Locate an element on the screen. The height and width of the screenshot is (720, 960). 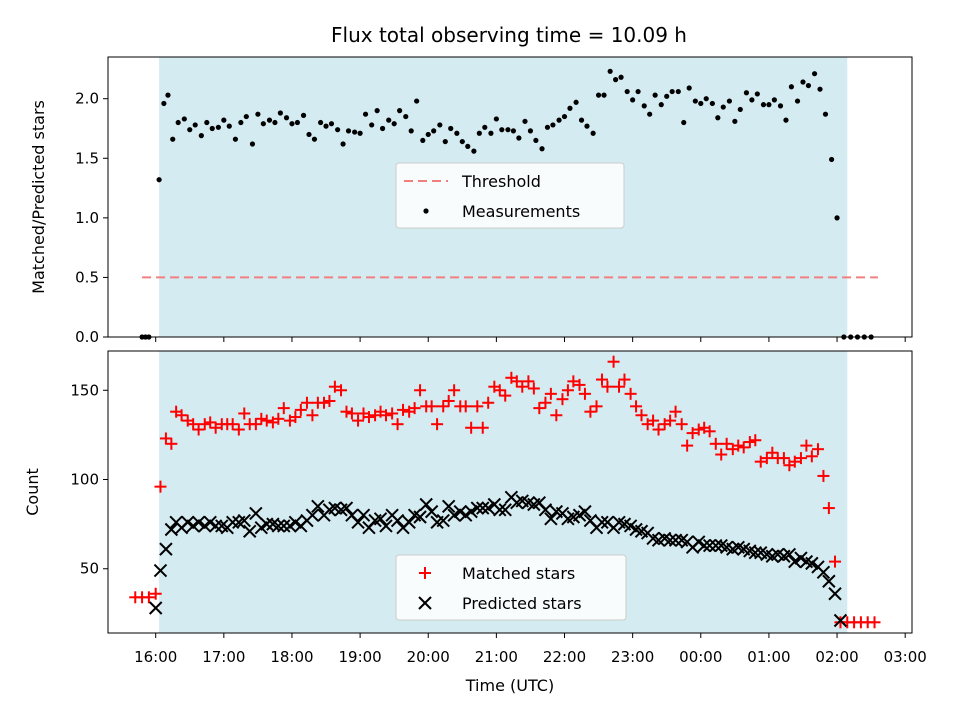
bottom-y-tick-label-1: 100 is located at coordinates (84, 480).